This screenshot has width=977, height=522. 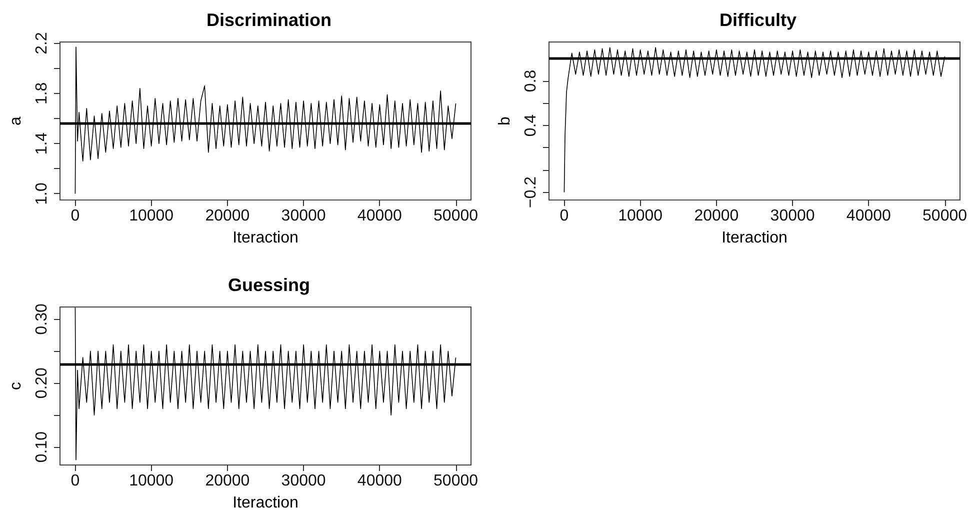 What do you see at coordinates (531, 192) in the screenshot?
I see `y-tick-label: −0.2` at bounding box center [531, 192].